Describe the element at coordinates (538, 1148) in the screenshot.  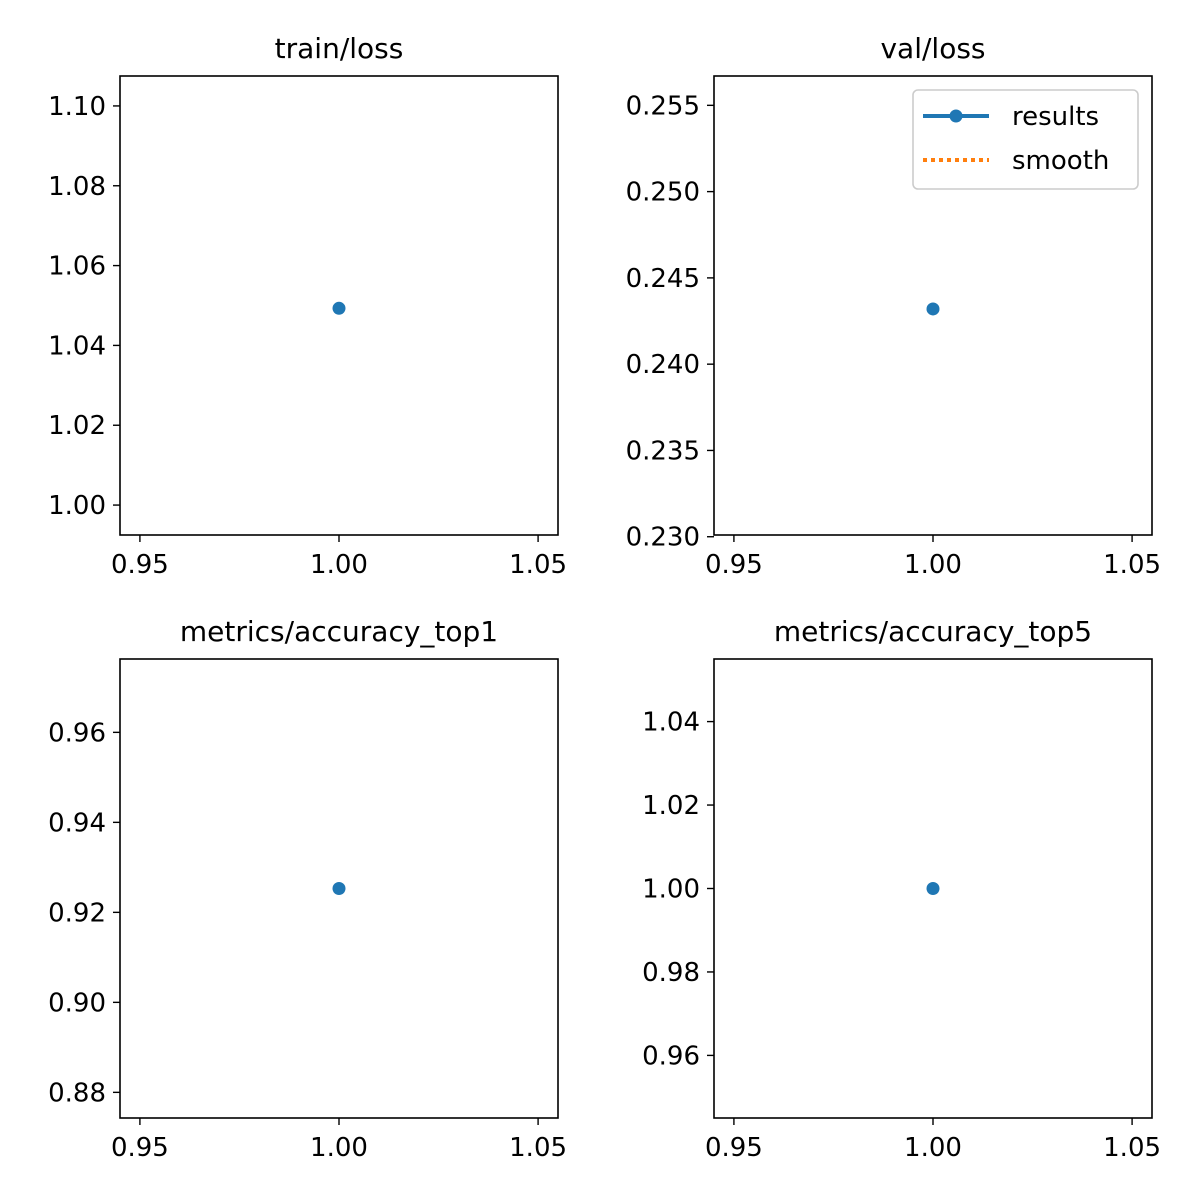
I see `accuracy-top1-xtick-label: 1.05` at that location.